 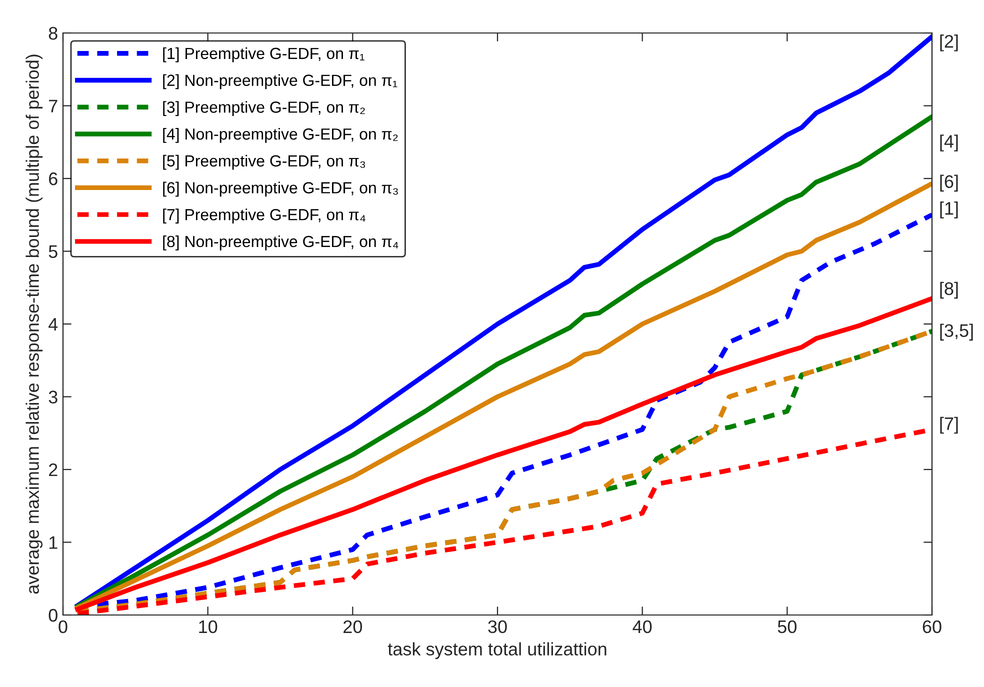 I want to click on legend-label: [8] Non-preemptive G-EDF, on π₄, so click(x=280, y=242).